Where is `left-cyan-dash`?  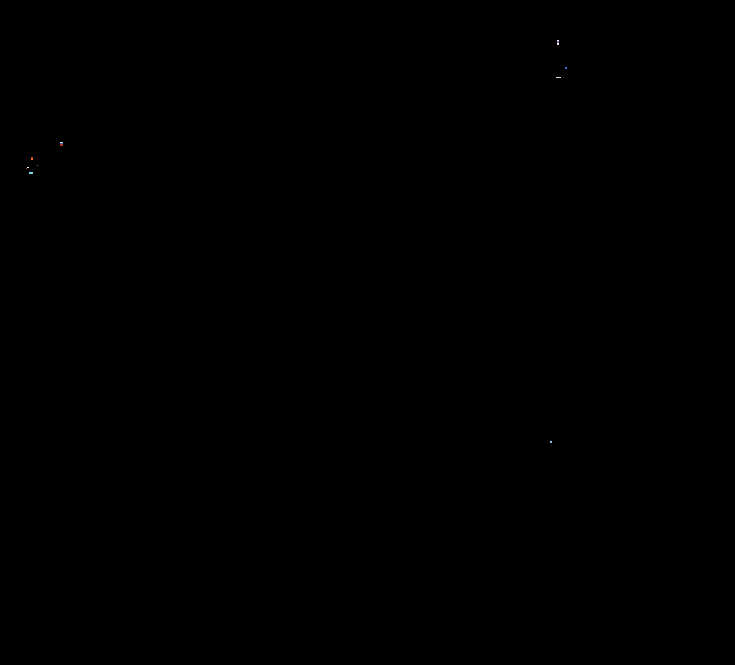
left-cyan-dash is located at coordinates (31, 173).